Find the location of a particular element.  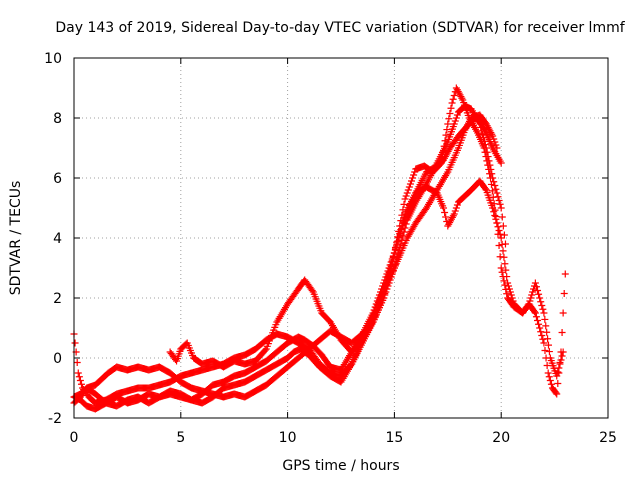

x-tick-label: 20 is located at coordinates (501, 438).